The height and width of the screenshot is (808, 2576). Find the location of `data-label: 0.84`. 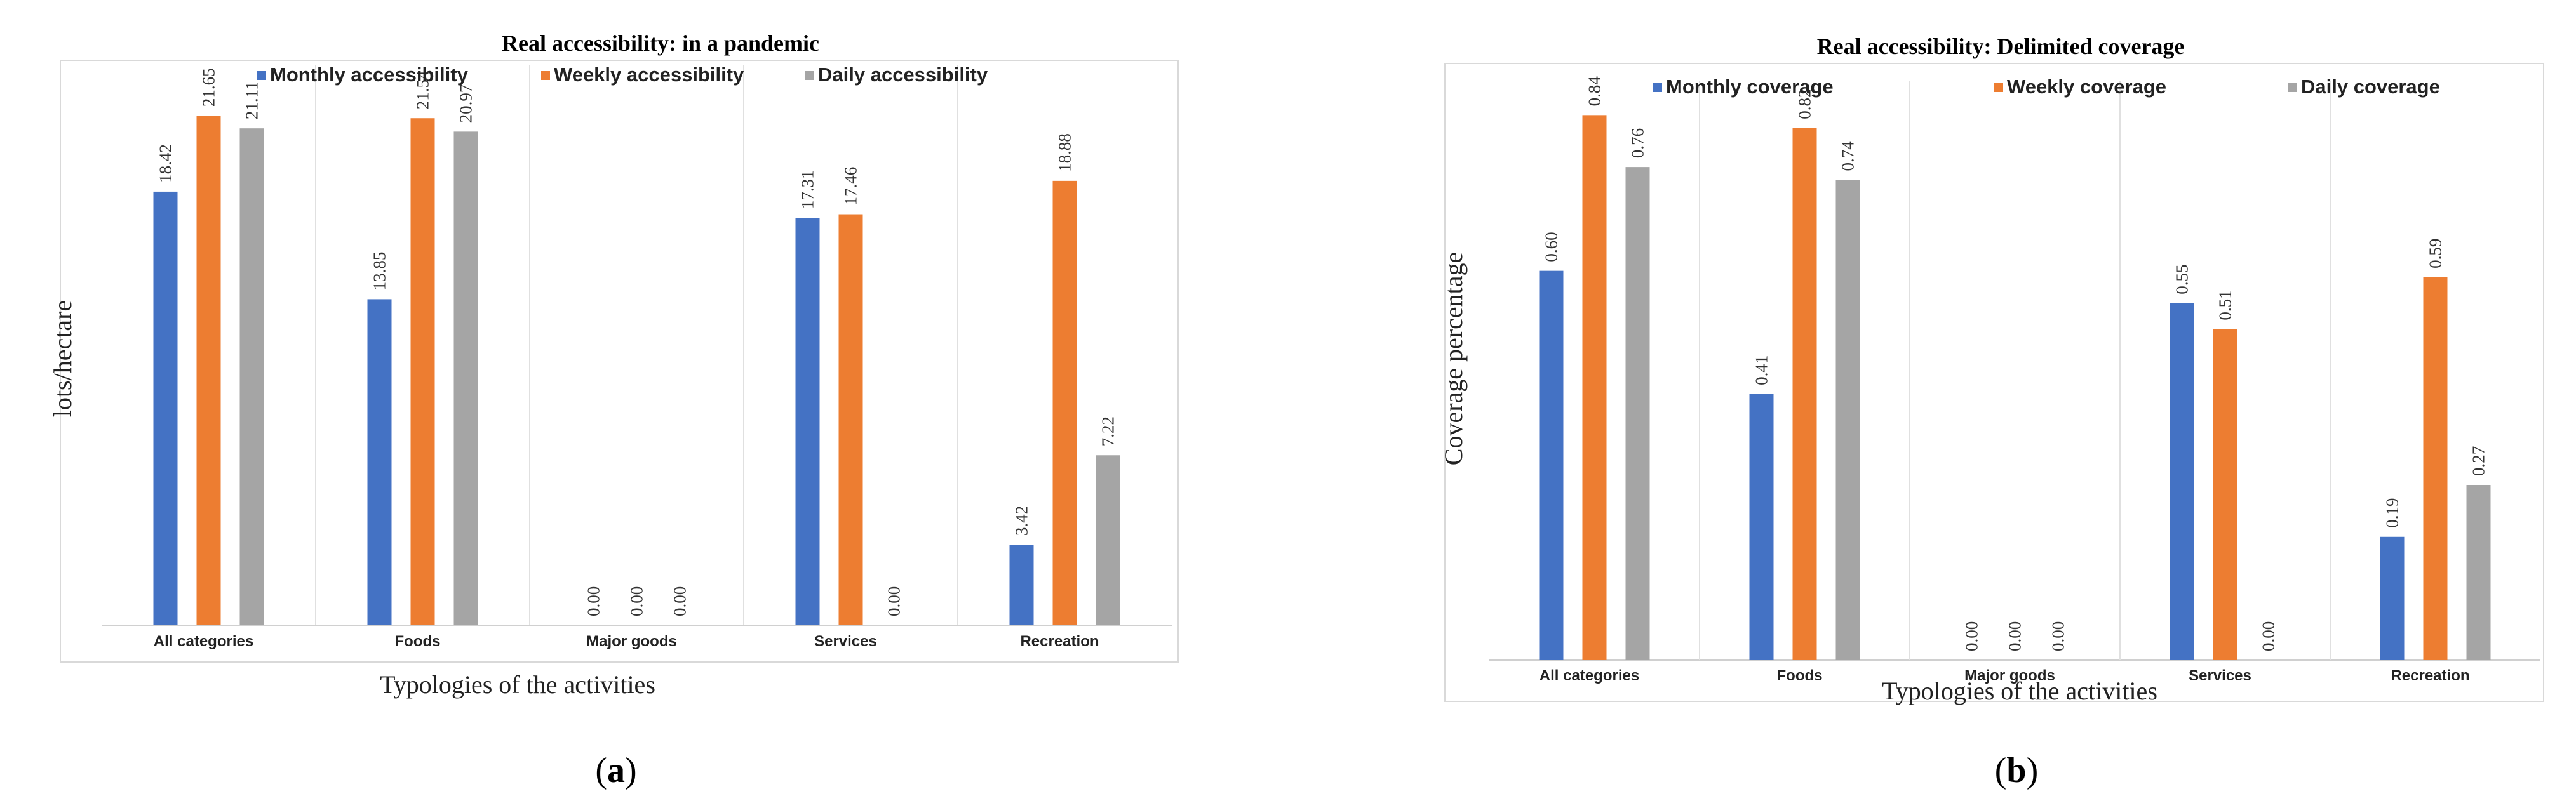

data-label: 0.84 is located at coordinates (1594, 91).